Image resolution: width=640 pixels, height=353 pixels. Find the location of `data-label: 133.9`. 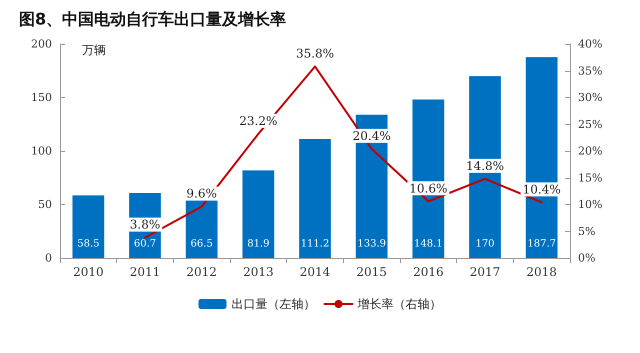

data-label: 133.9 is located at coordinates (371, 244).